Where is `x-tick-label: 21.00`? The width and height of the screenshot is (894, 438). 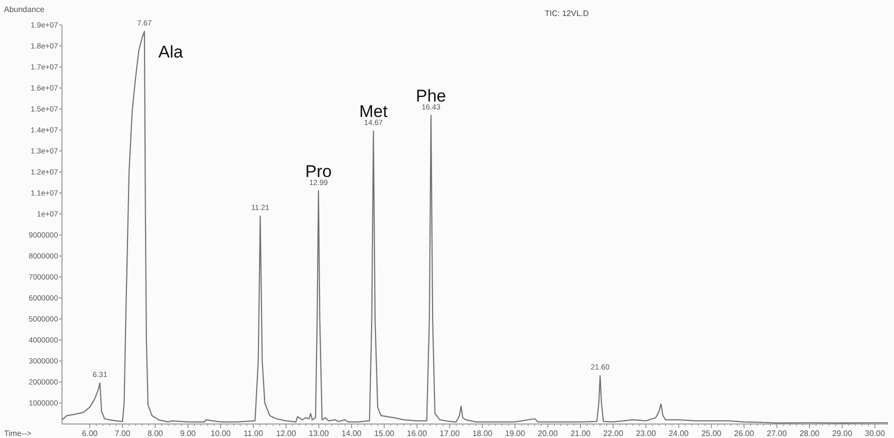 x-tick-label: 21.00 is located at coordinates (581, 433).